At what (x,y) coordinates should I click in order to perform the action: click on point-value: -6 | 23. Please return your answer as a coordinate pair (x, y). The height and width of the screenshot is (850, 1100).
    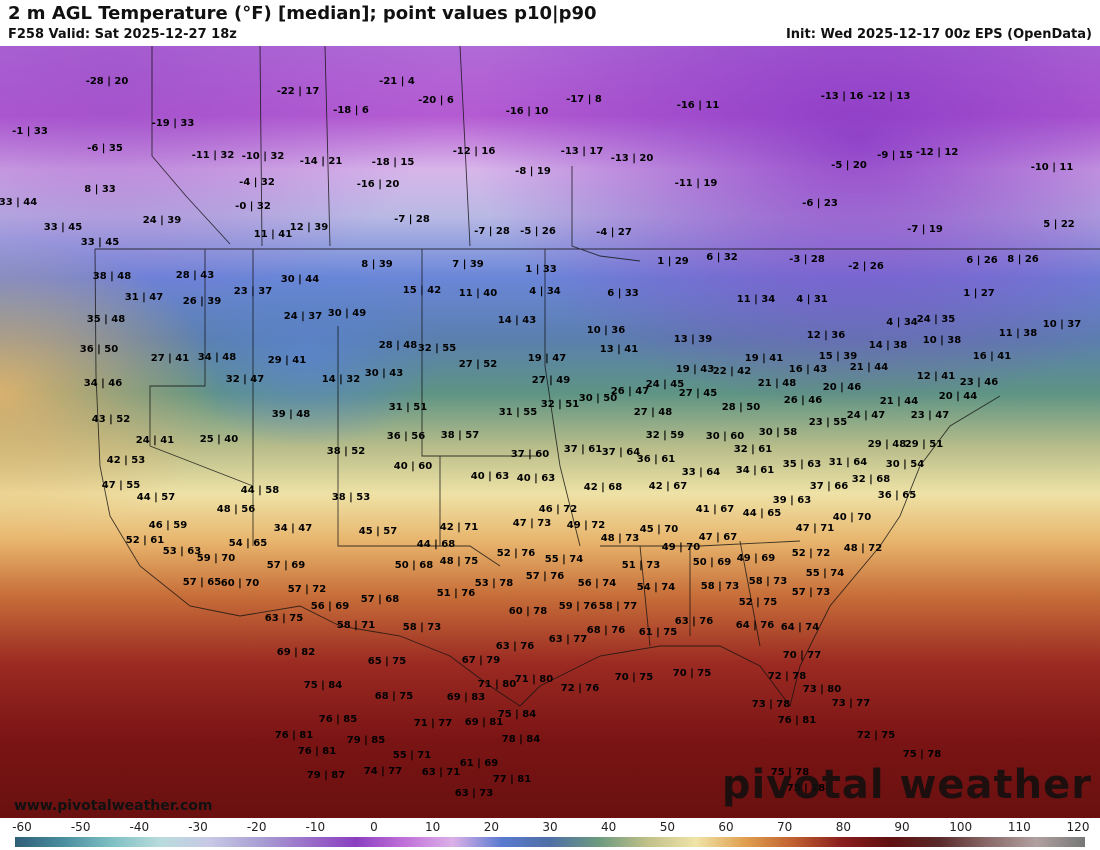
    Looking at the image, I should click on (820, 203).